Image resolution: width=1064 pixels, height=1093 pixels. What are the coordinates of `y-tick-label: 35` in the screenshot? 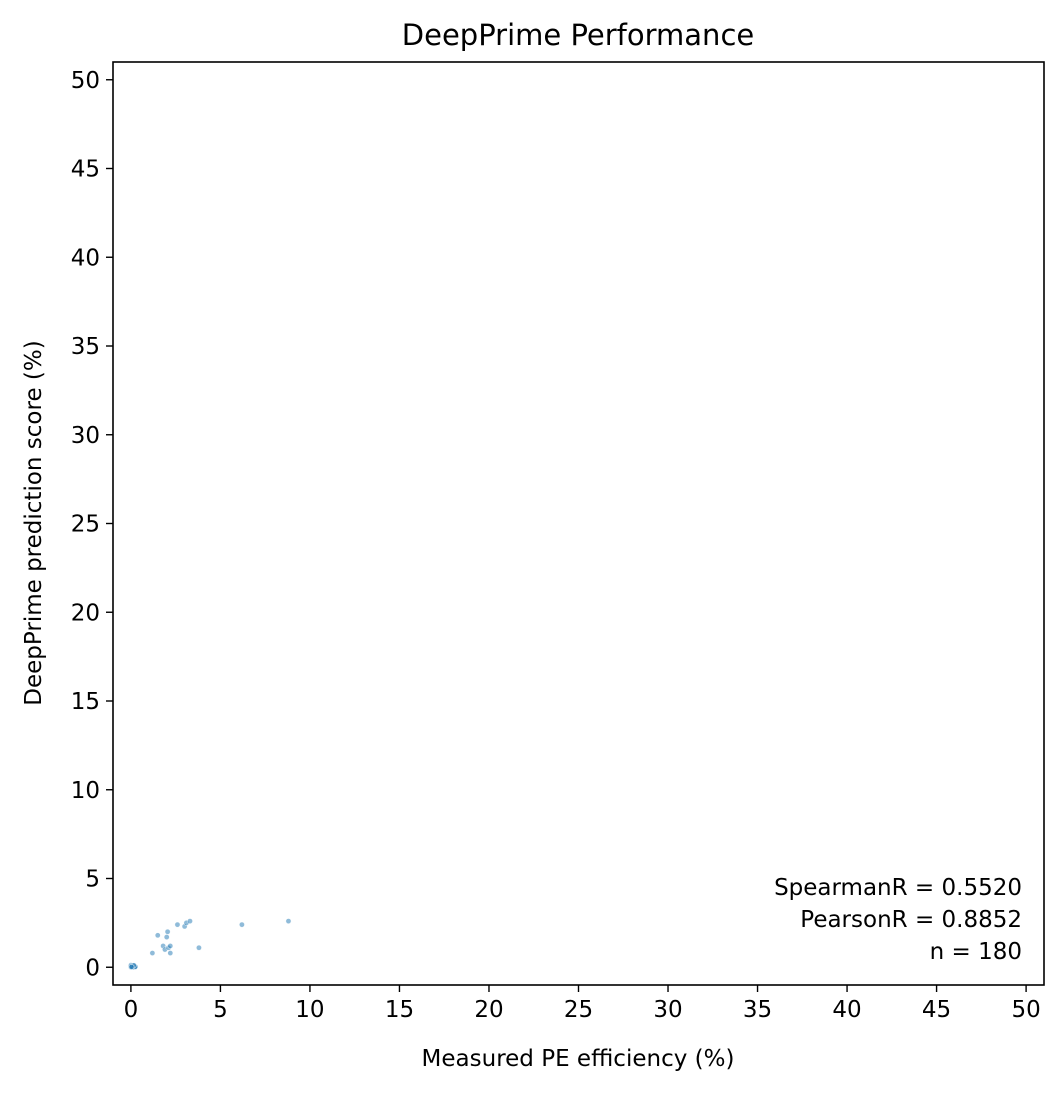 It's located at (85, 347).